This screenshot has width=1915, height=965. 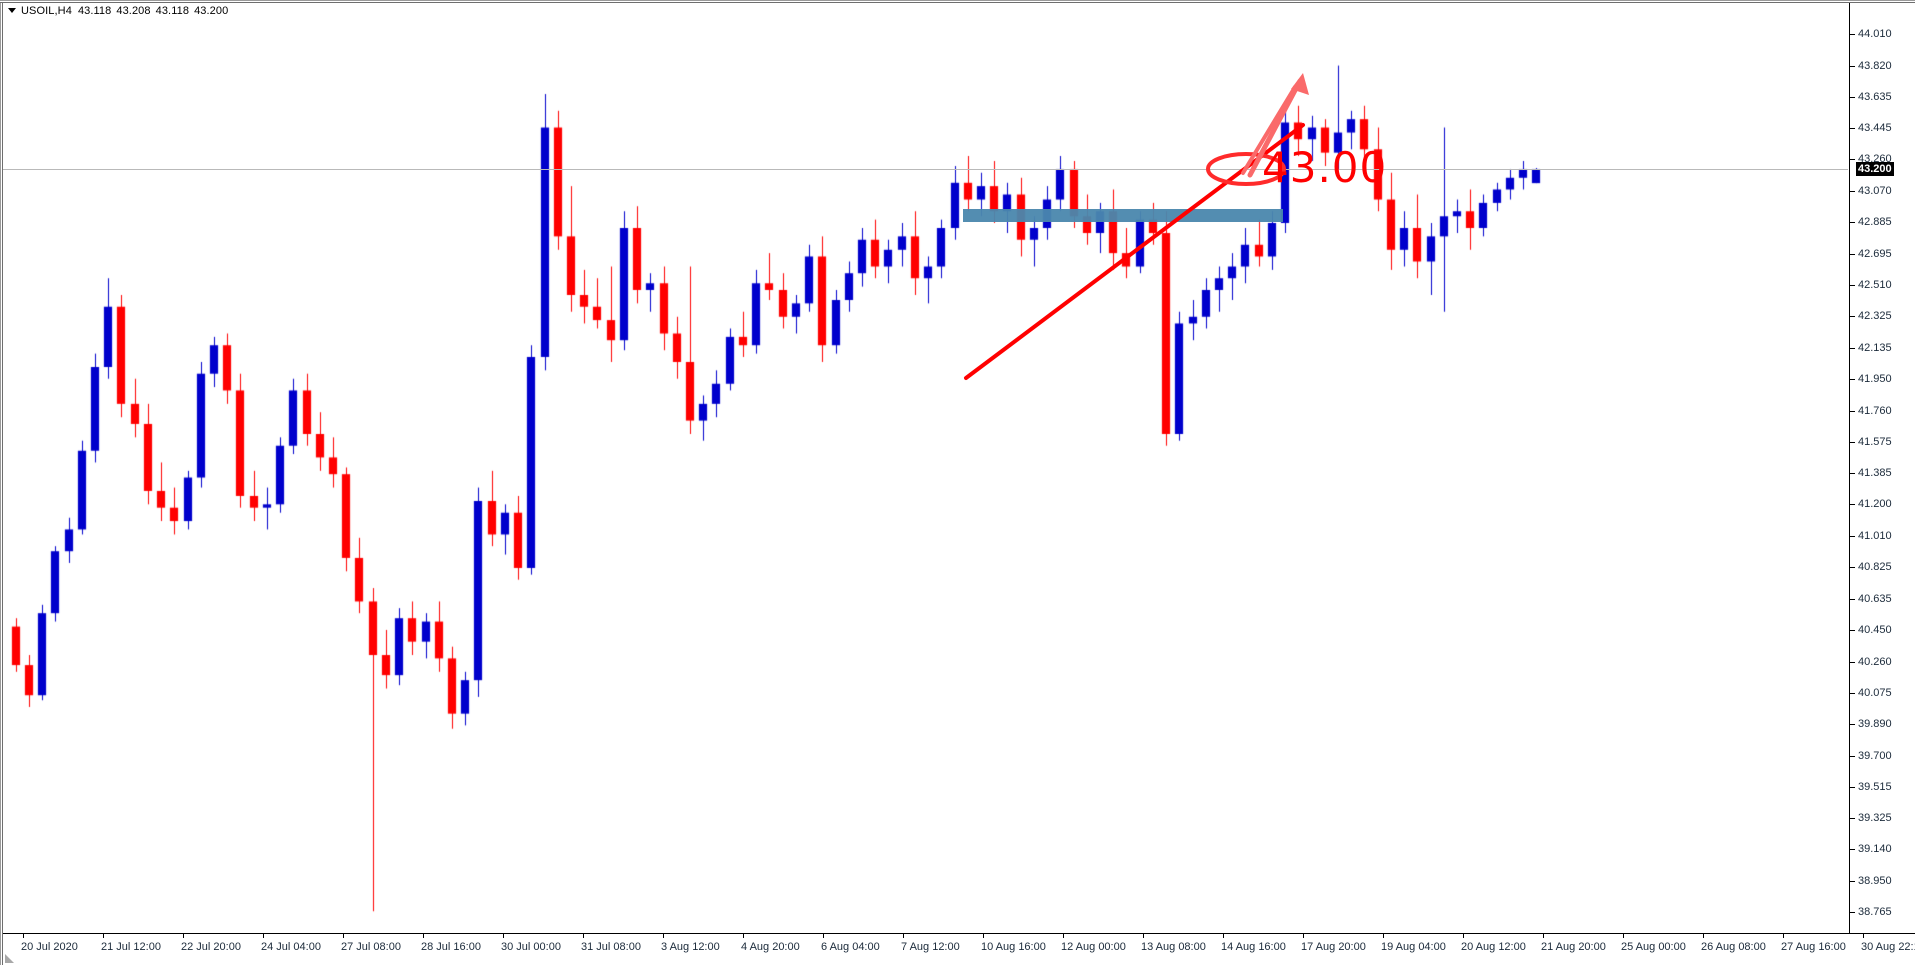 I want to click on price-tick-label: 39.700, so click(x=1875, y=755).